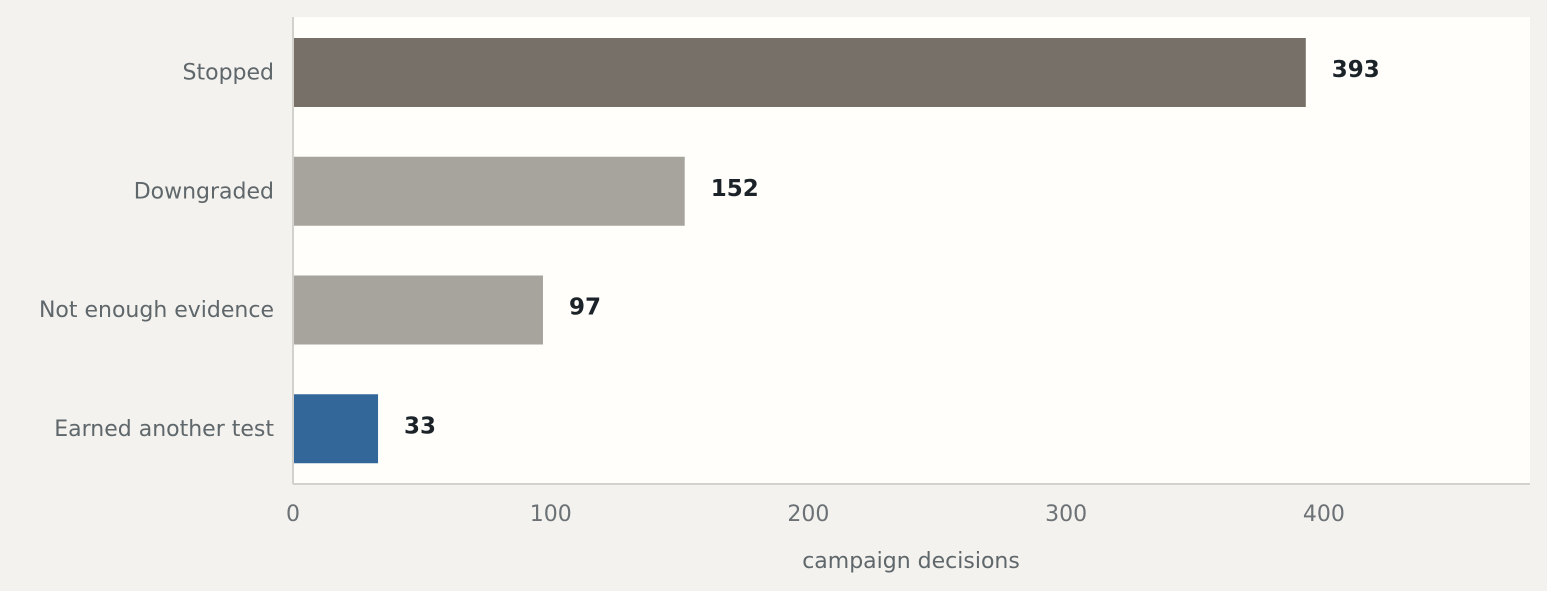 The height and width of the screenshot is (591, 1547). I want to click on x-tick-label-0: 0, so click(293, 514).